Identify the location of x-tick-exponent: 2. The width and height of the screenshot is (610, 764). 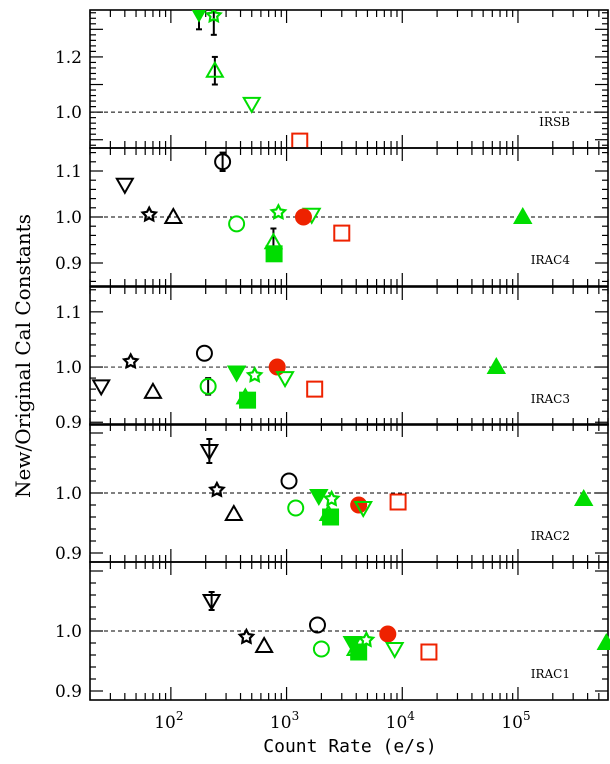
(180, 716).